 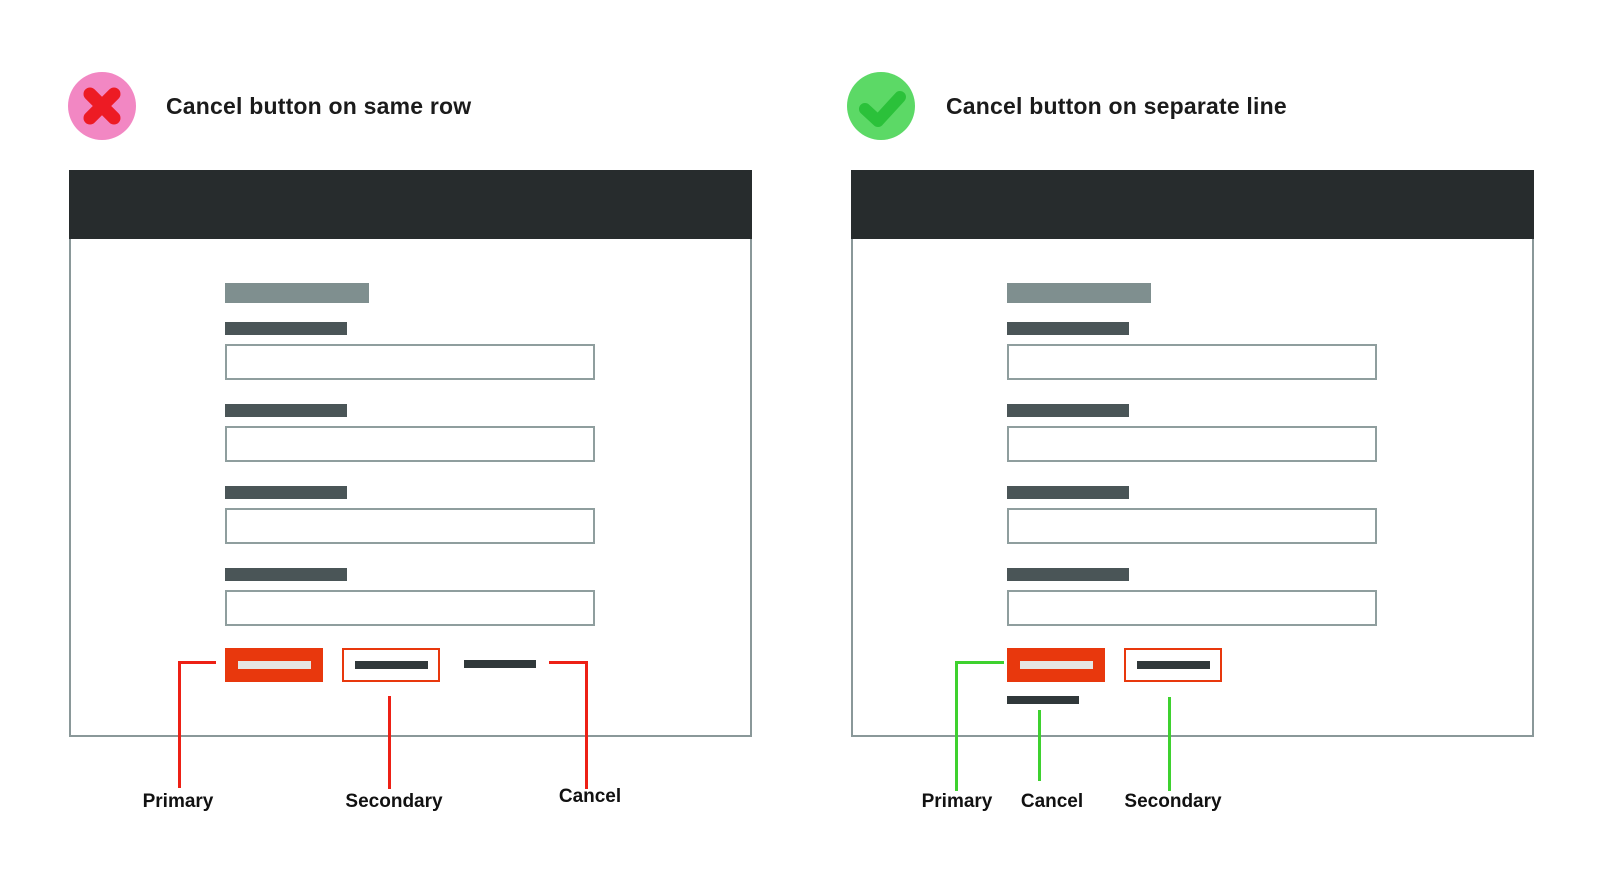 I want to click on check-icon, so click(x=881, y=106).